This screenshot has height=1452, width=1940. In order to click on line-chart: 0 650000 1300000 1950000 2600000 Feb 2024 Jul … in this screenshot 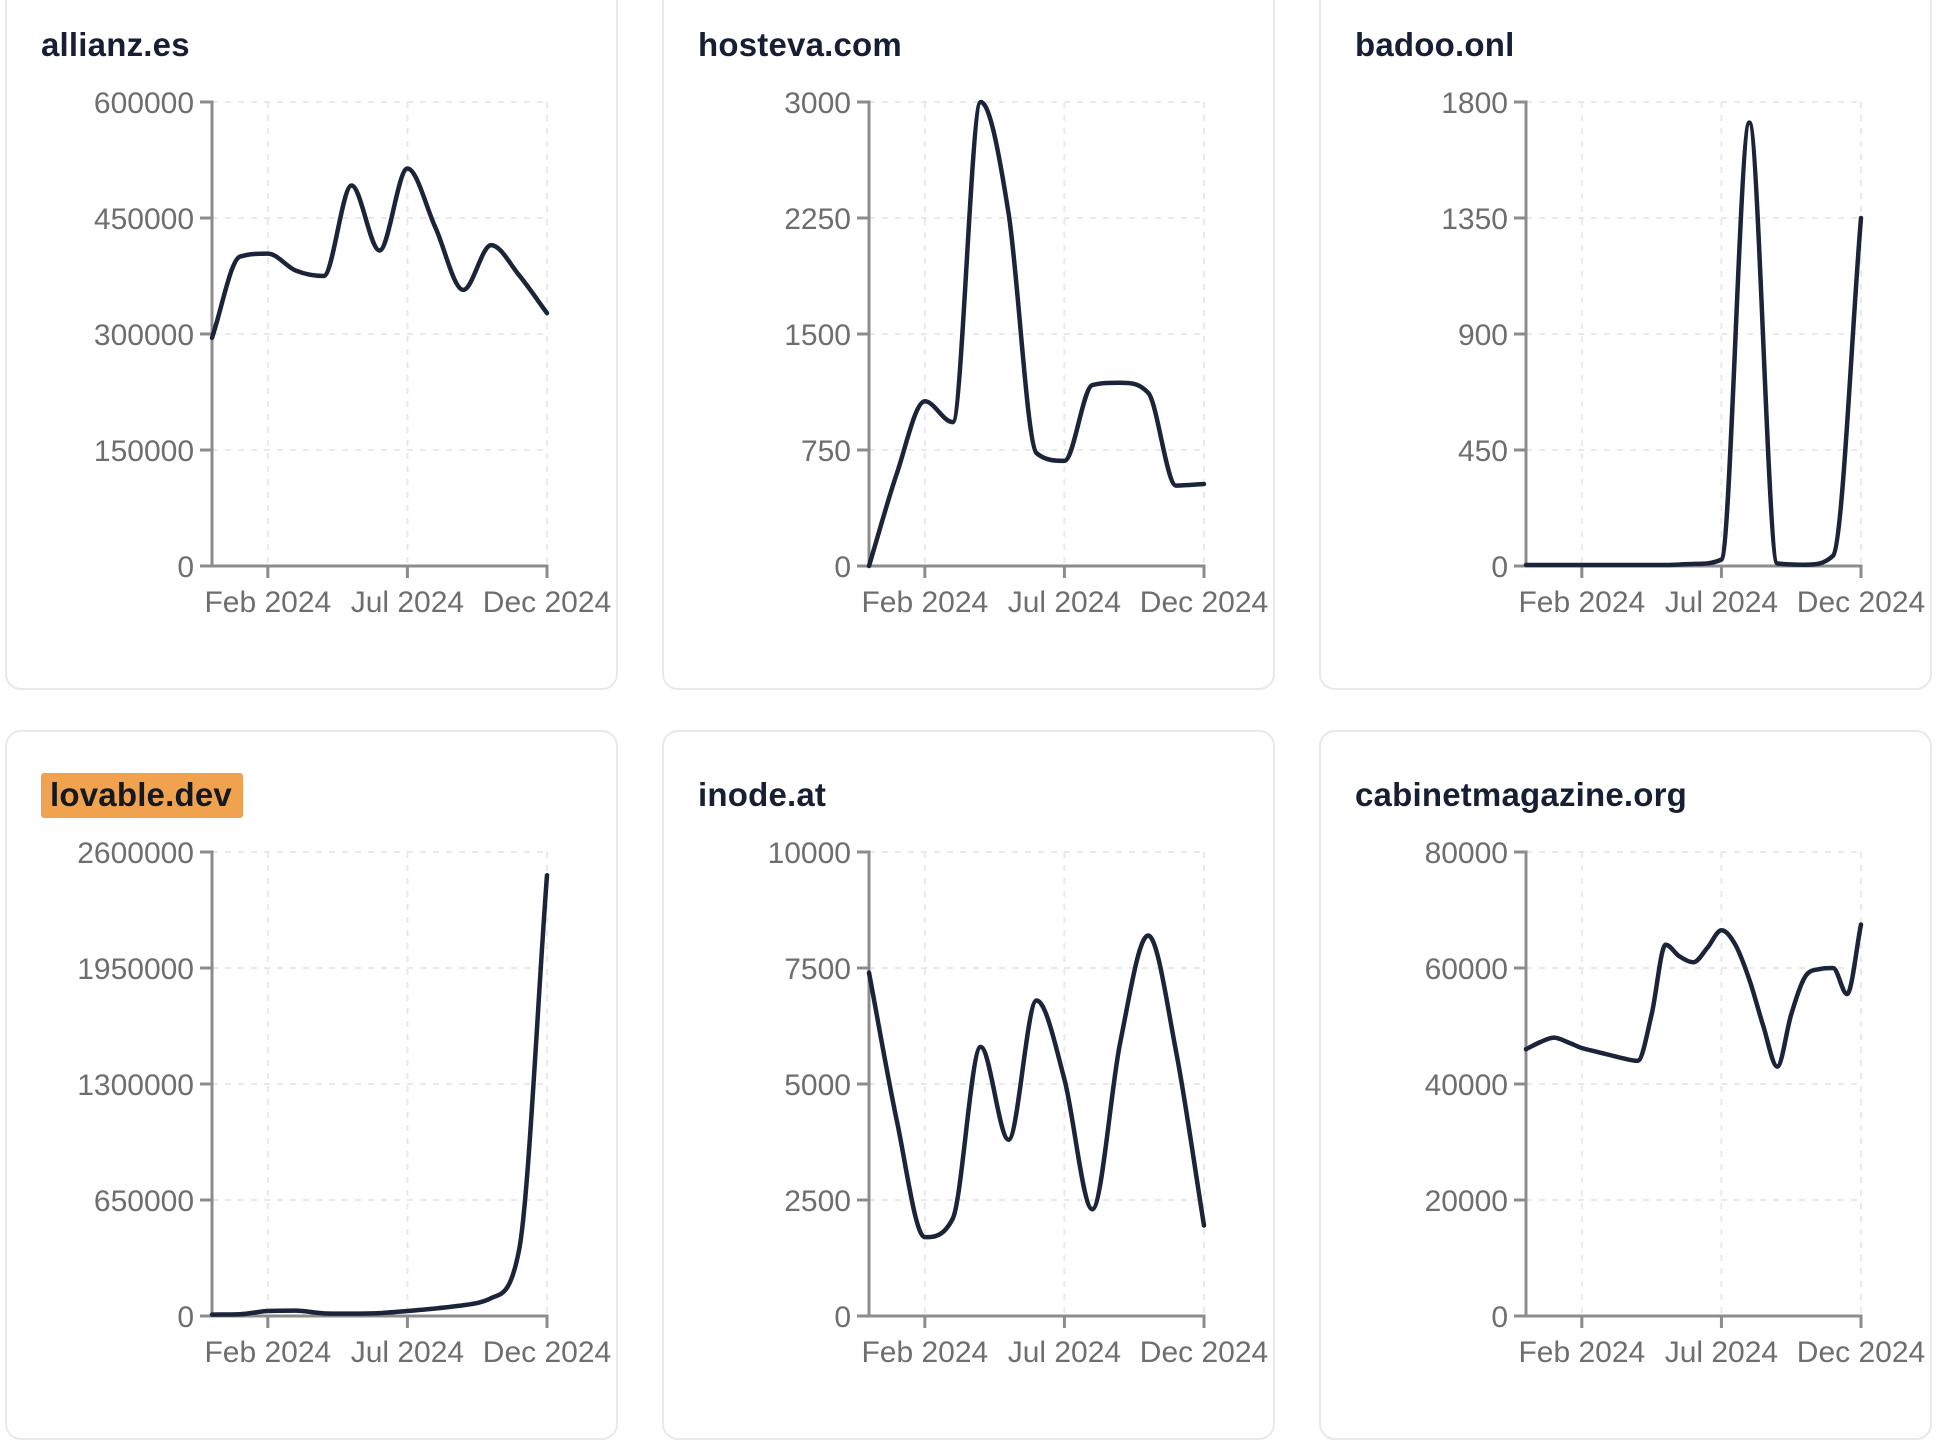, I will do `click(344, 1103)`.